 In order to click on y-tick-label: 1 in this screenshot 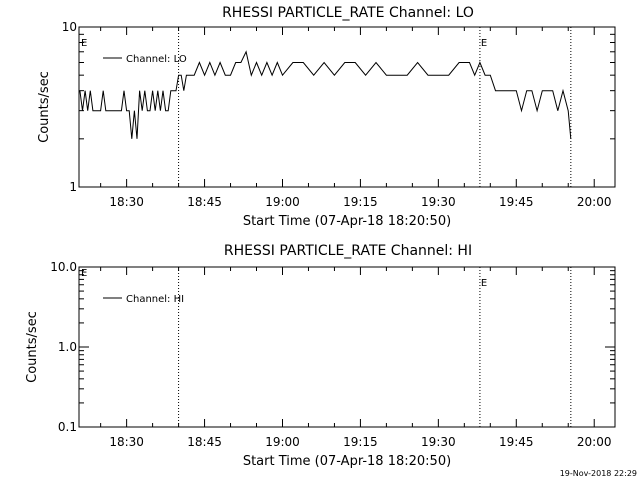, I will do `click(73, 187)`.